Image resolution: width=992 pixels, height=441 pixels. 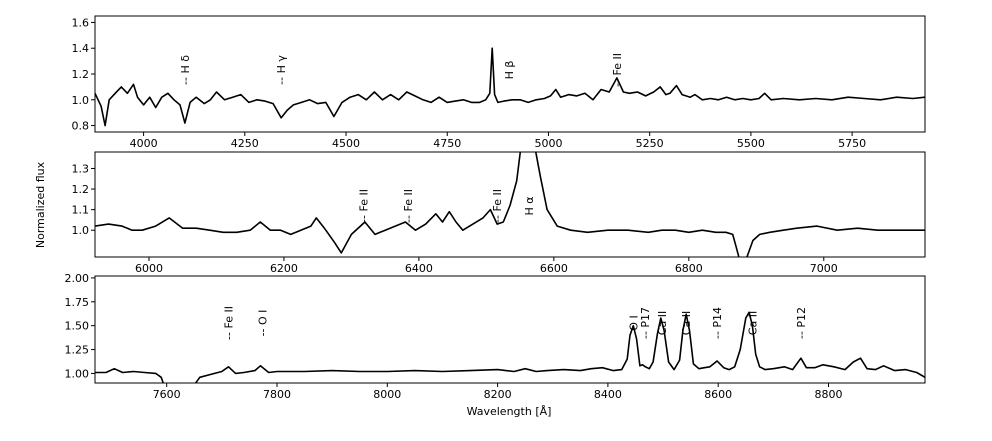 What do you see at coordinates (185, 70) in the screenshot?
I see `line-id-label: -- H δ` at bounding box center [185, 70].